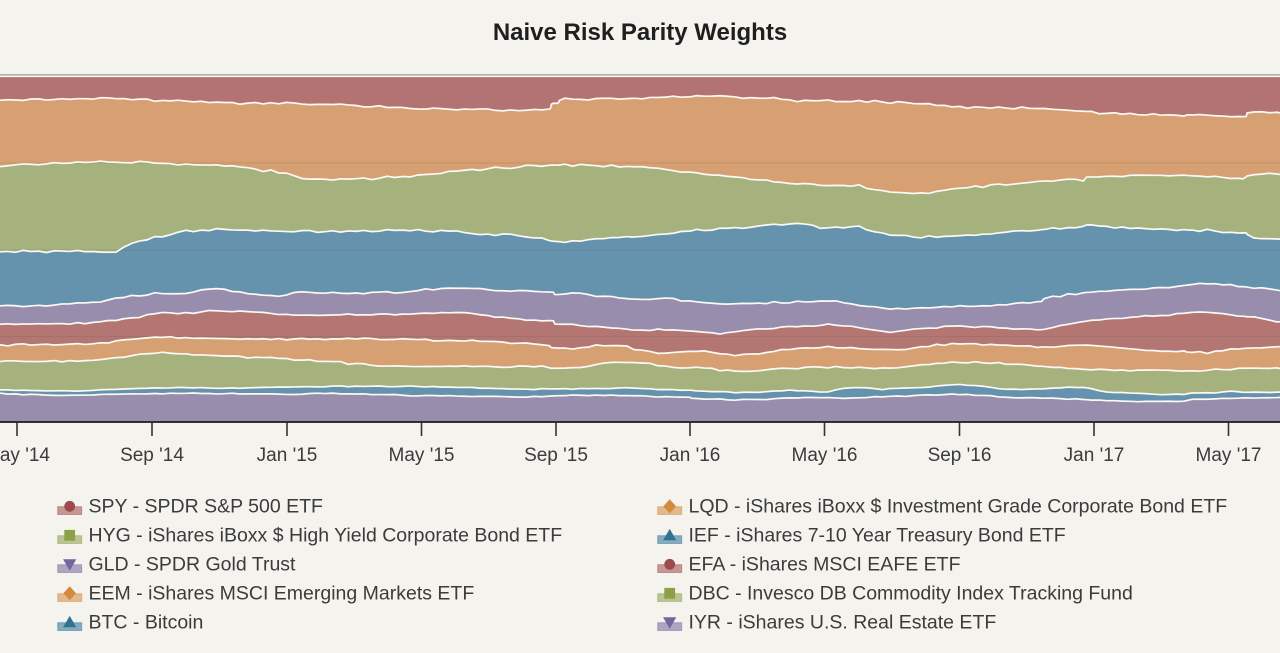 The image size is (1280, 653). Describe the element at coordinates (960, 455) in the screenshot. I see `svg-text: Sep '16` at that location.